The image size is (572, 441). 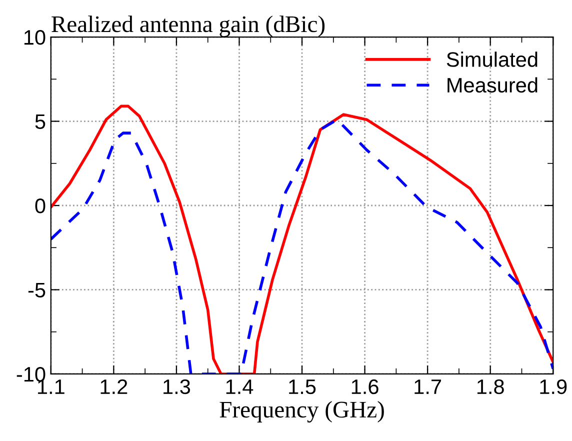 I want to click on x-tick-label: 1.8, so click(x=490, y=386).